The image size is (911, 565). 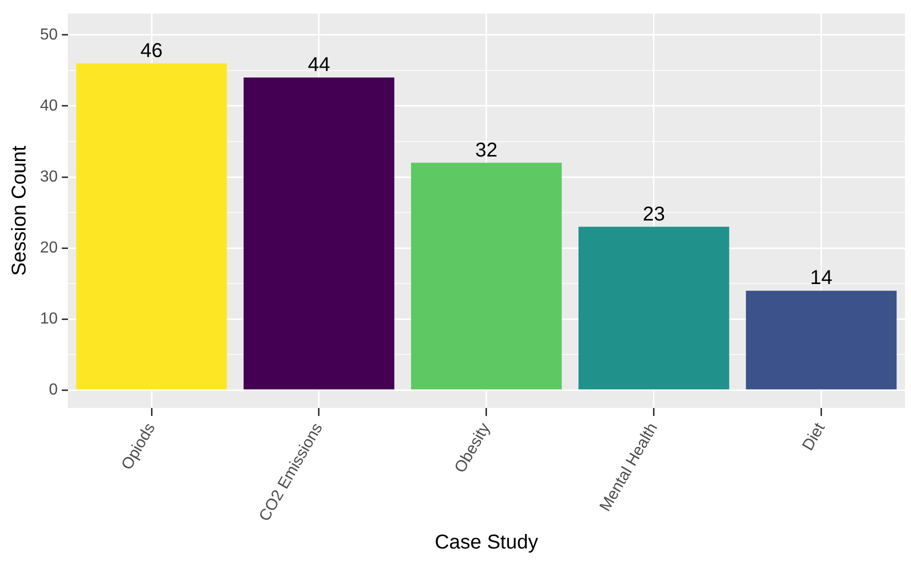 What do you see at coordinates (49, 247) in the screenshot?
I see `y-tick-label: 20` at bounding box center [49, 247].